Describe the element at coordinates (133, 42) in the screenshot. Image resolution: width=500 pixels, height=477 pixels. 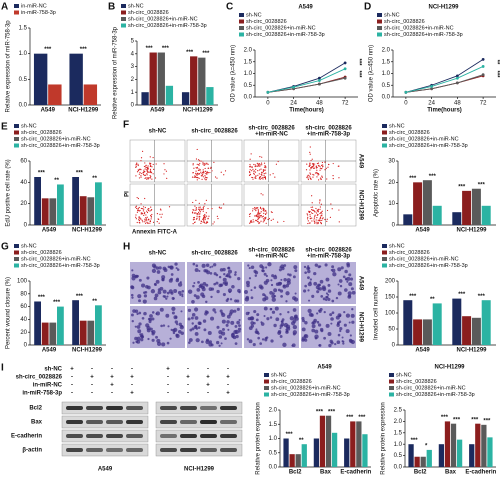
I see `y-tick-label: 5` at that location.